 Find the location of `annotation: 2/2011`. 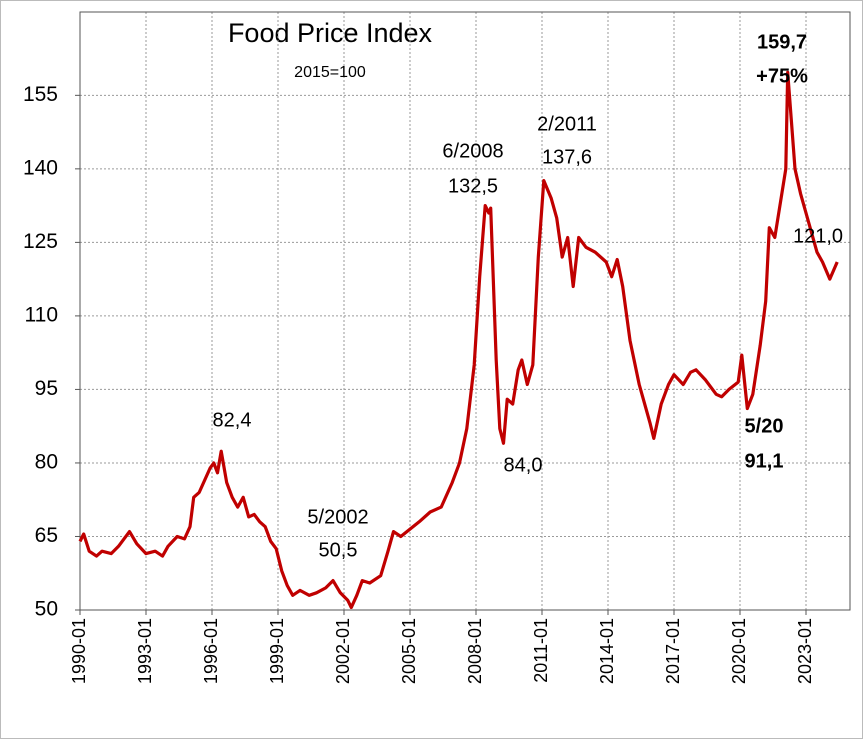

annotation: 2/2011 is located at coordinates (567, 124).